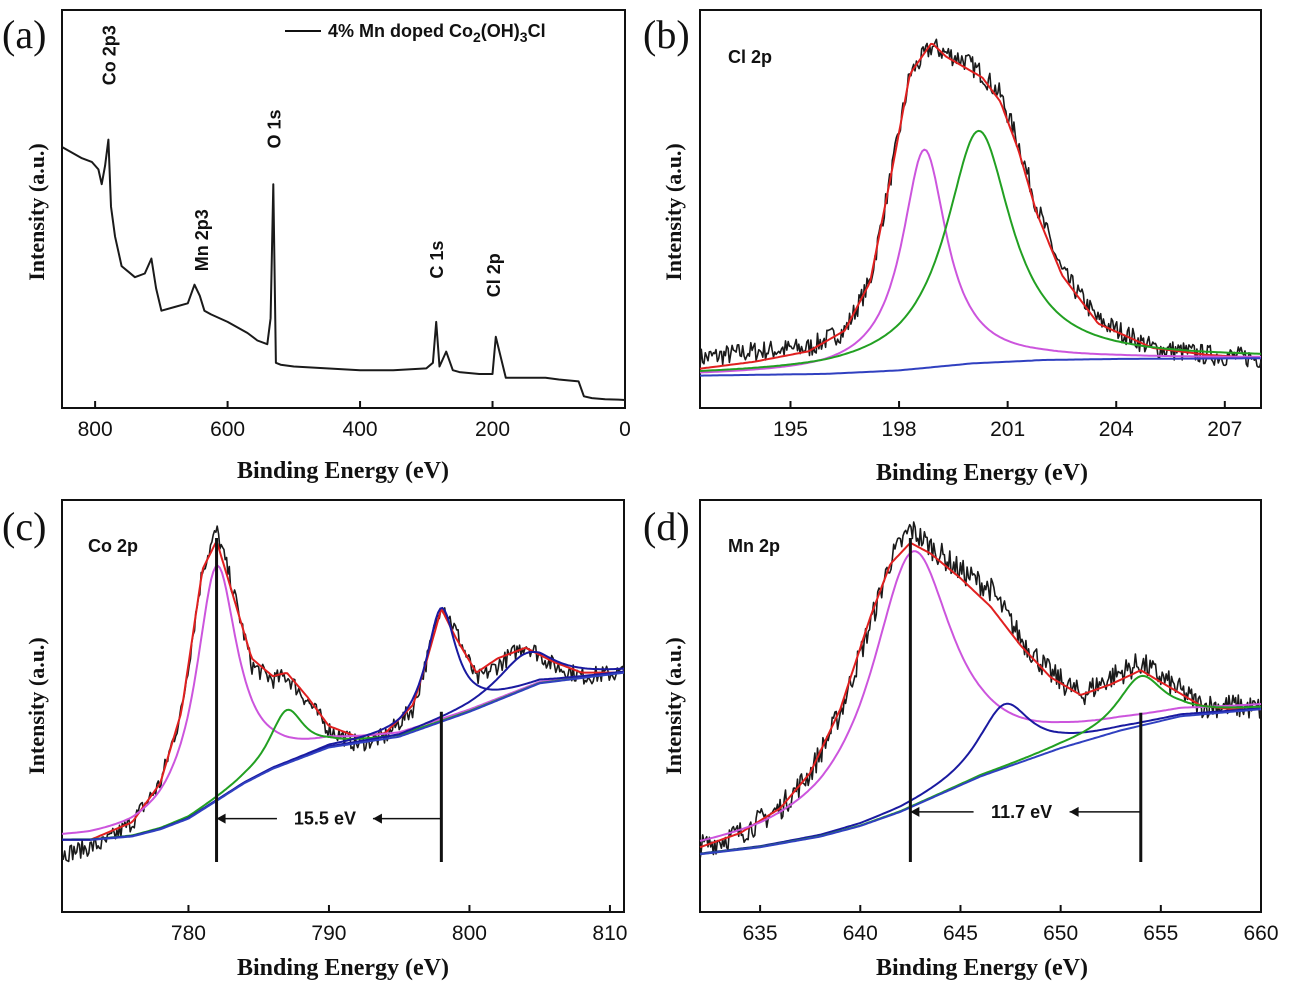 This screenshot has width=1299, height=983. What do you see at coordinates (325, 819) in the screenshot?
I see `splitting-label: 15.5 eV` at bounding box center [325, 819].